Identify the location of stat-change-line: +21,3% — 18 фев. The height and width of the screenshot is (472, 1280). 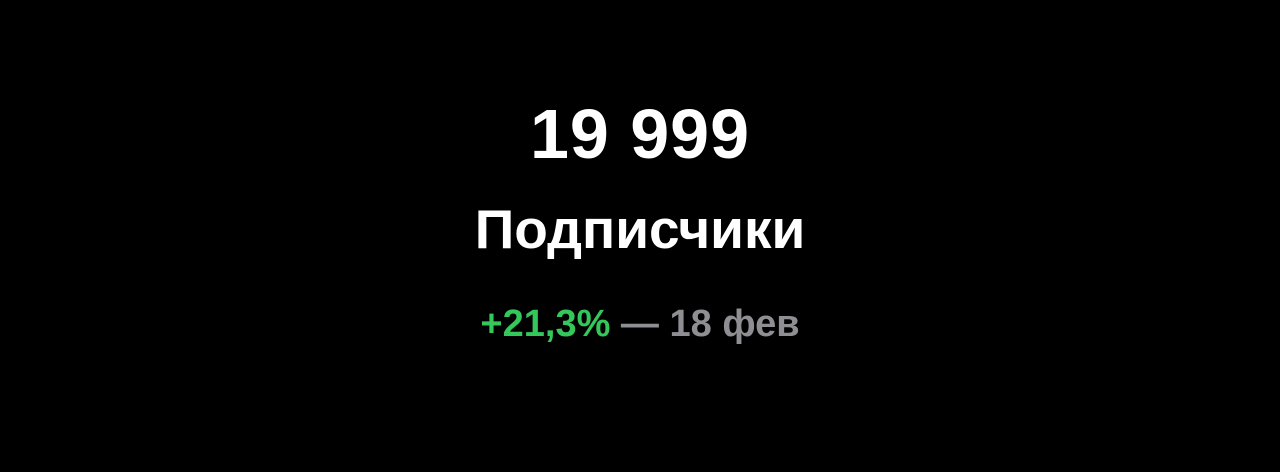
(640, 324).